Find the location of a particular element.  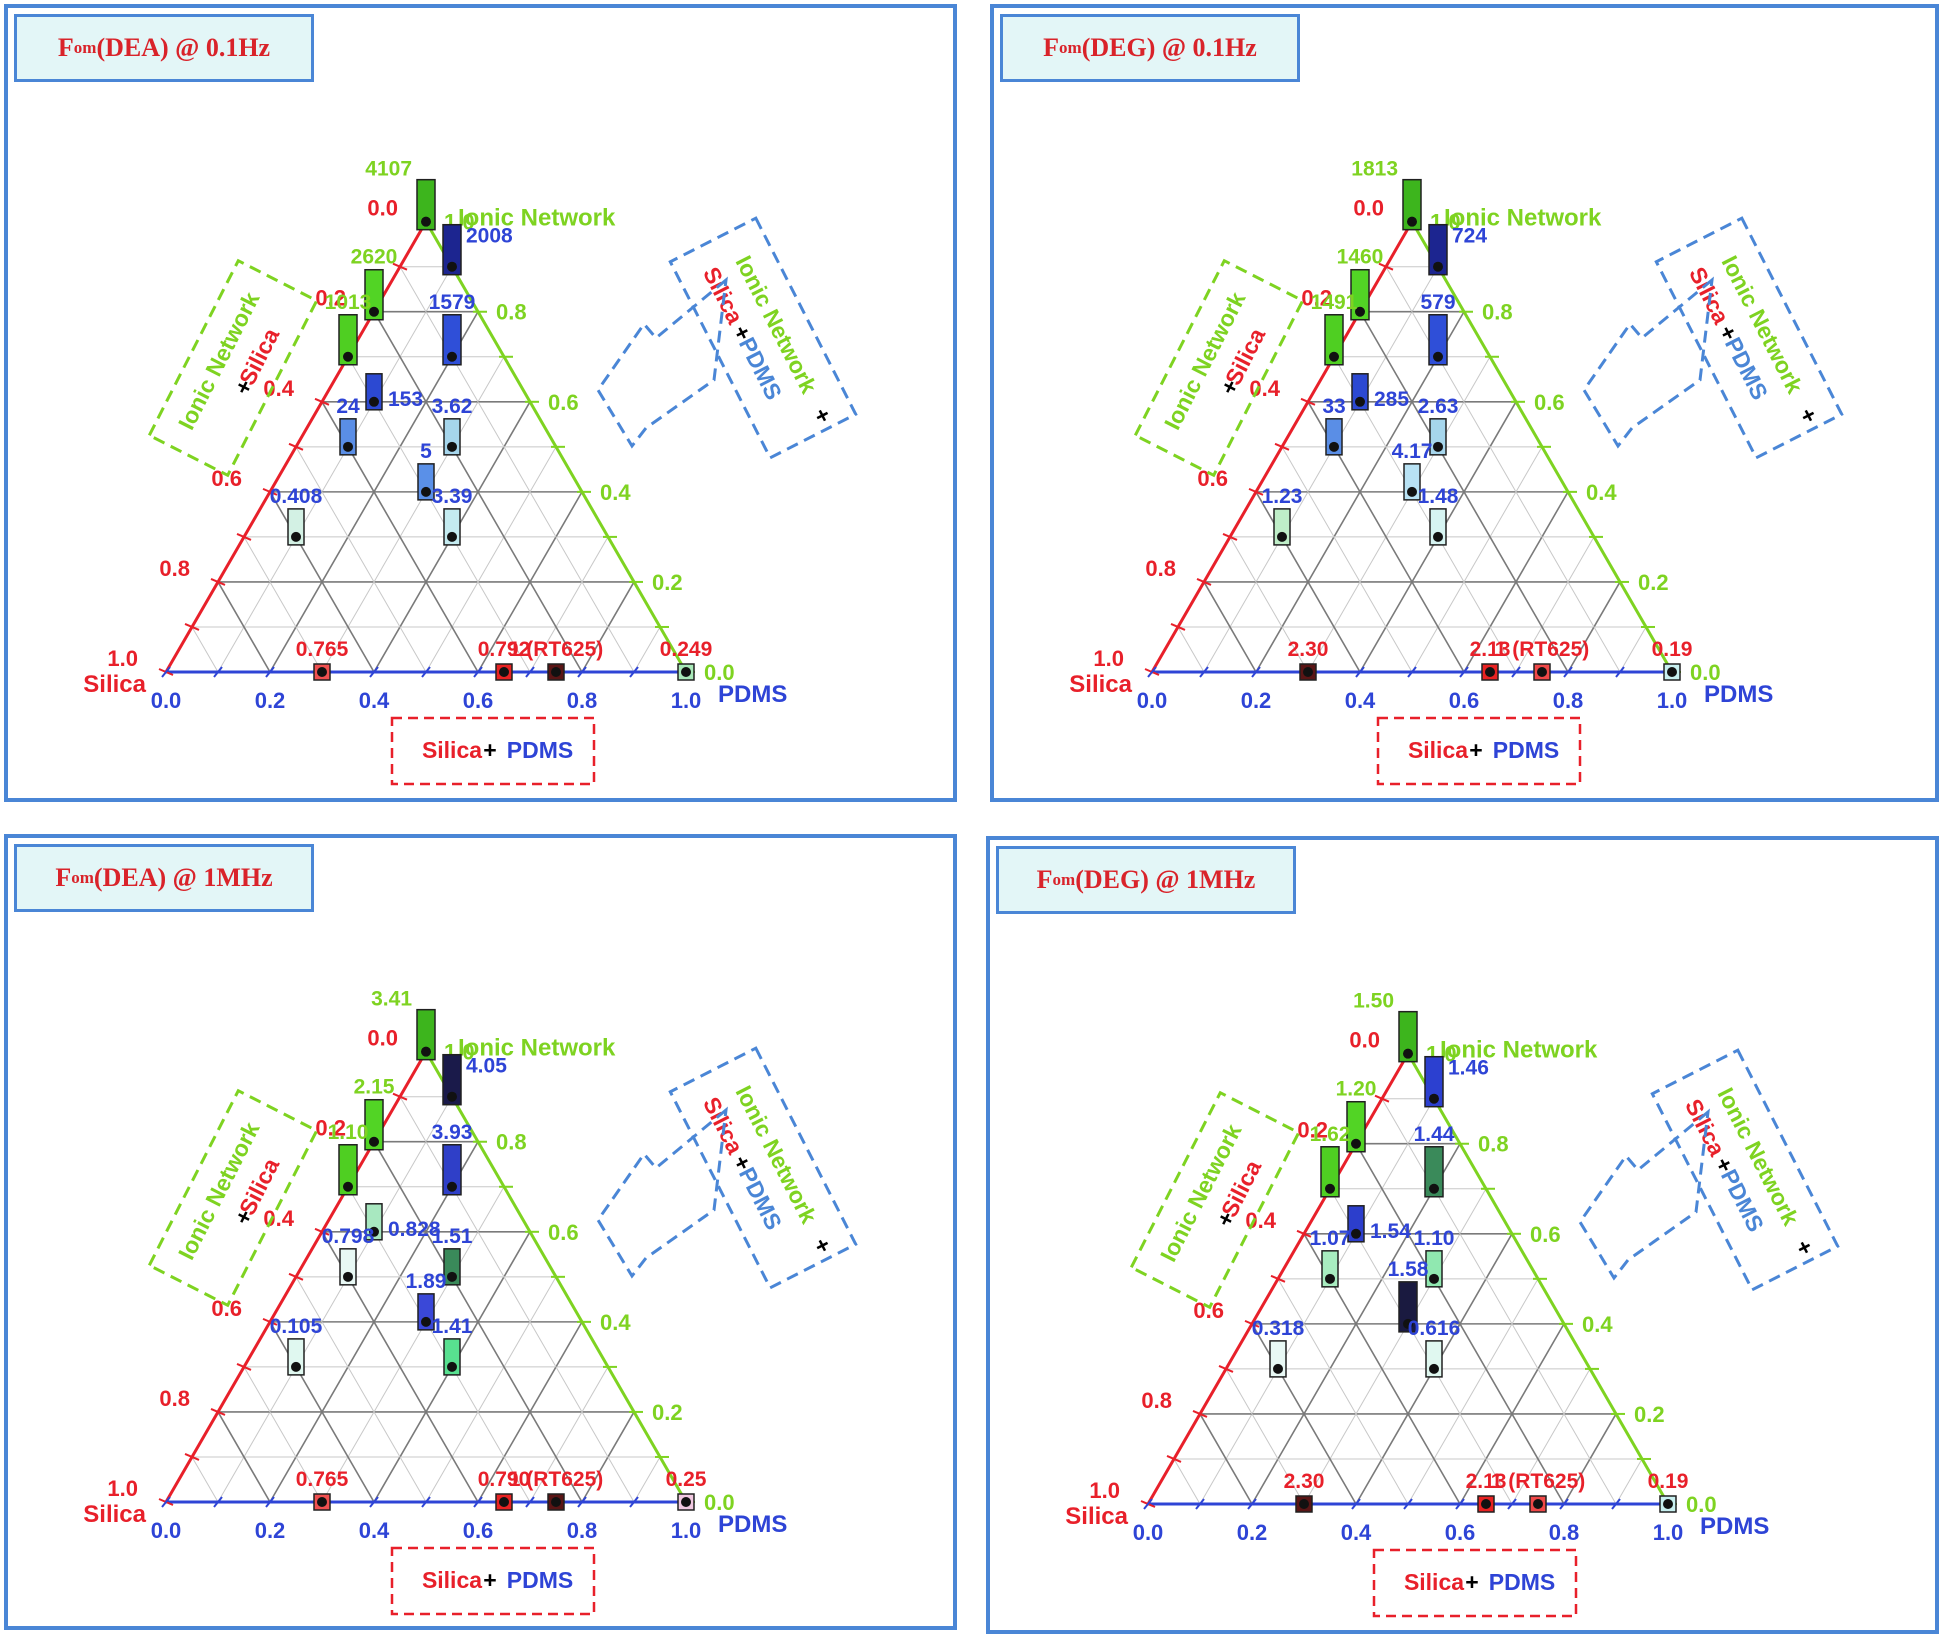

dashed-box is located at coordinates (233, 368).